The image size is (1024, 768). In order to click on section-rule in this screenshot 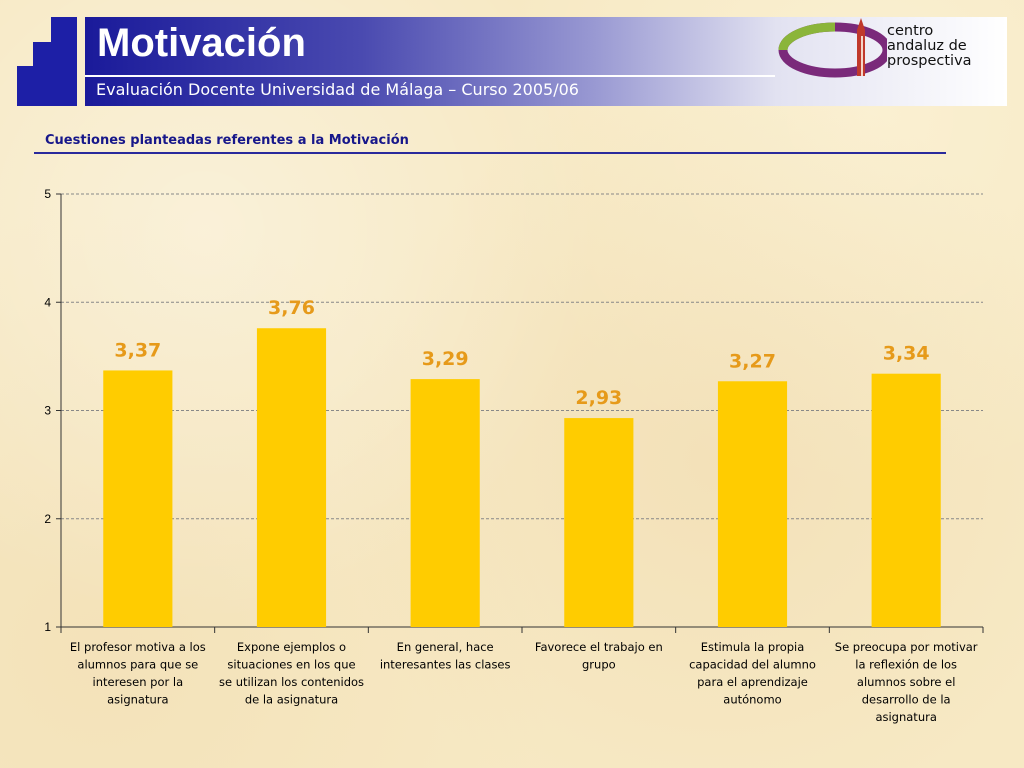, I will do `click(490, 153)`.